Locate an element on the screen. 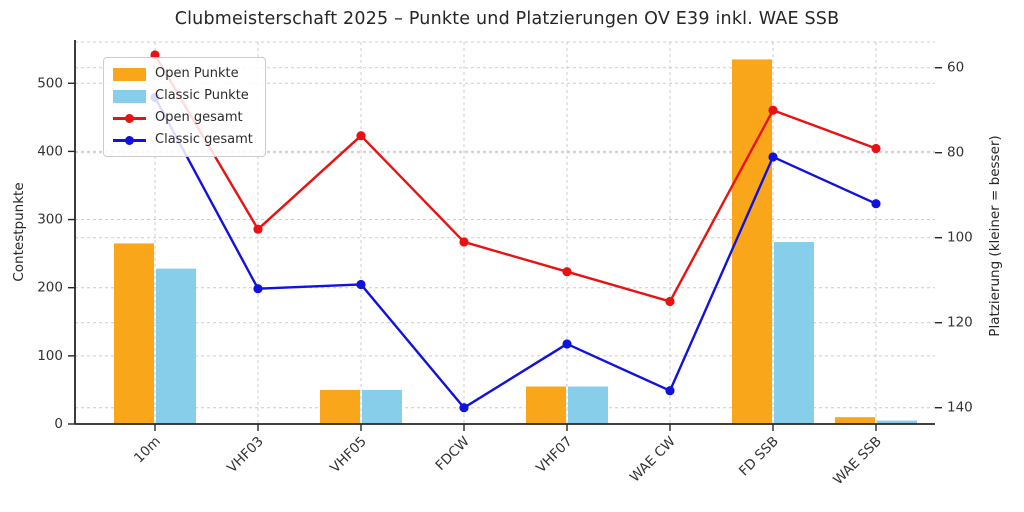 This screenshot has width=1024, height=512. x-tick-label: WAE CW is located at coordinates (653, 460).